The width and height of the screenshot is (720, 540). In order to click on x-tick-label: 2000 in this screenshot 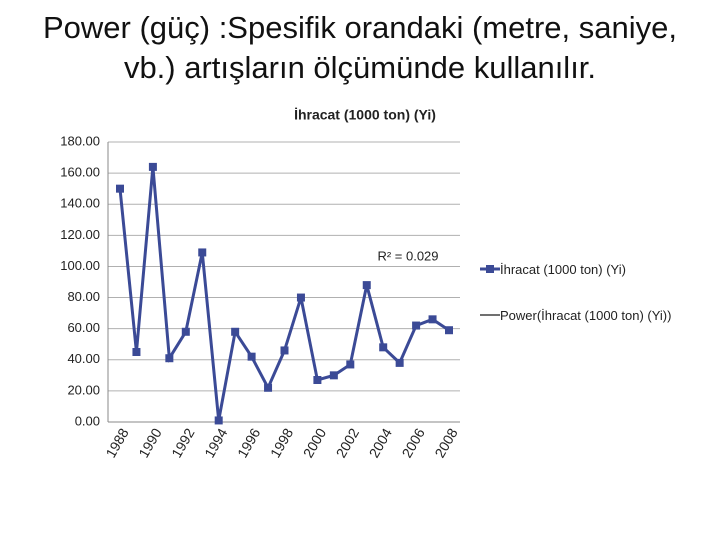, I will do `click(315, 442)`.